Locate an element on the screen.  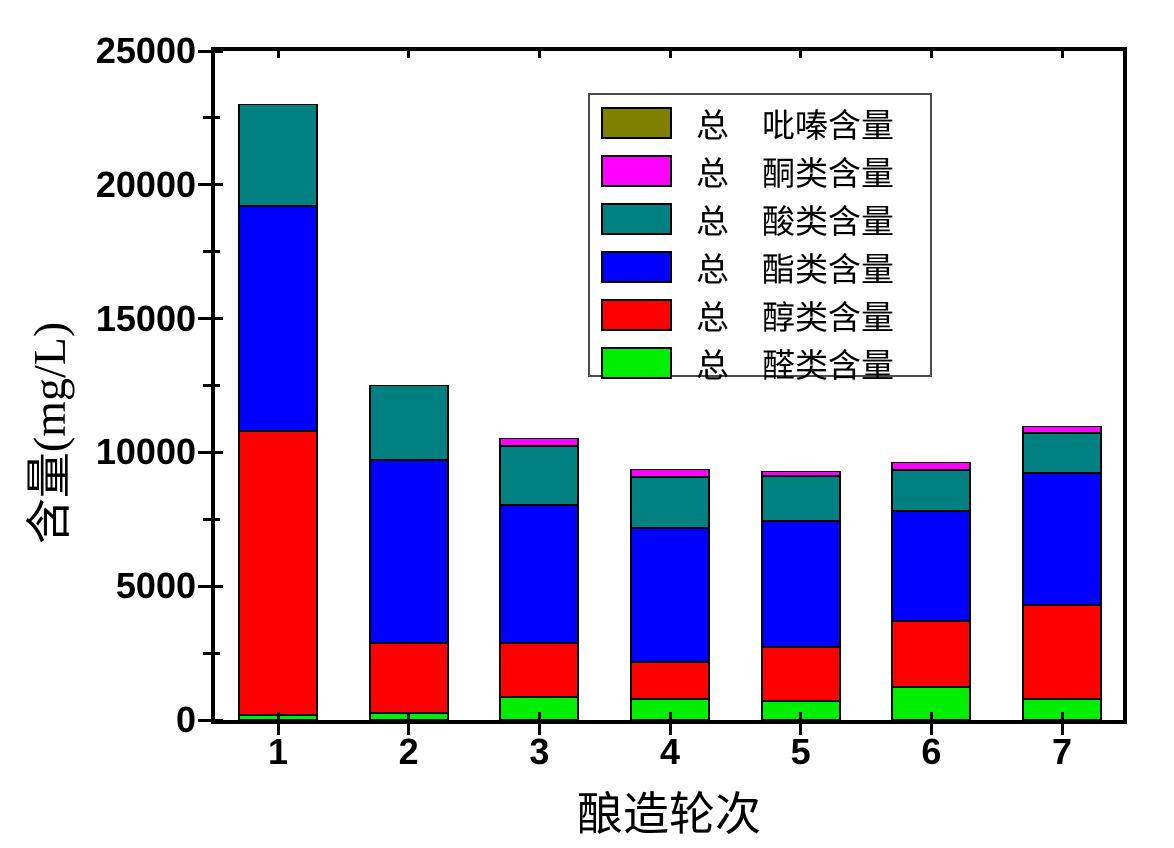
legend-item: 总 酯类含量 is located at coordinates (760, 267).